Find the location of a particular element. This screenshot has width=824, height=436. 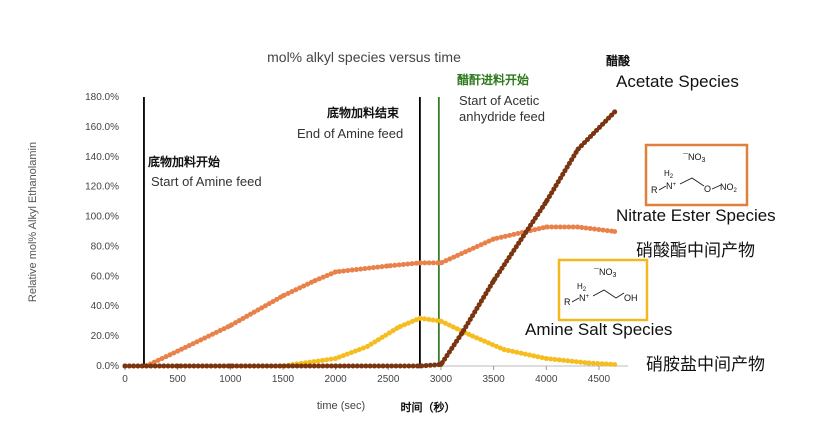

y-tick-label: 180.0% is located at coordinates (102, 97).